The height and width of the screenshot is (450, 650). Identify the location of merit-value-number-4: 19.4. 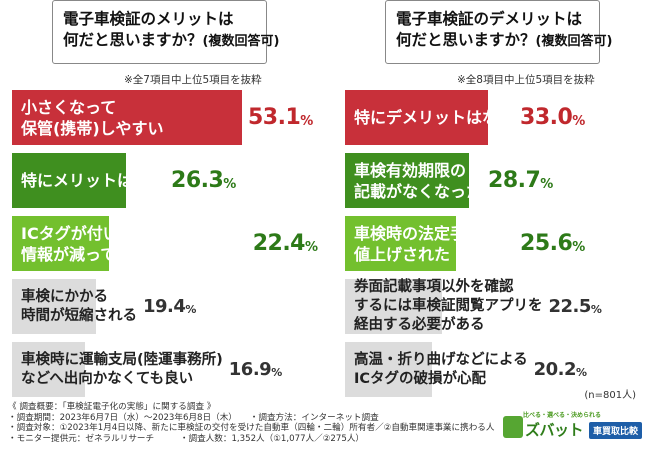
(164, 306).